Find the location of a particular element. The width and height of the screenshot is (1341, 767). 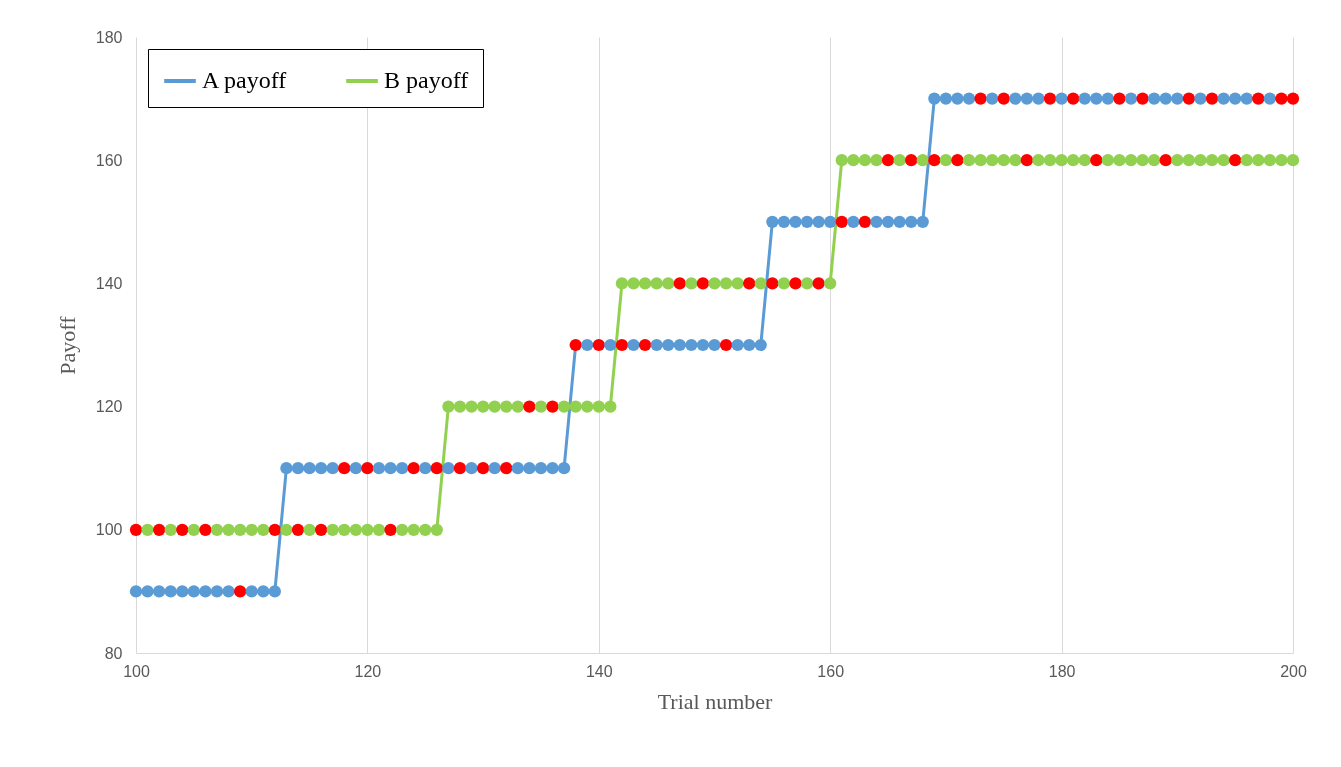

legend-label: A payoff is located at coordinates (244, 80).